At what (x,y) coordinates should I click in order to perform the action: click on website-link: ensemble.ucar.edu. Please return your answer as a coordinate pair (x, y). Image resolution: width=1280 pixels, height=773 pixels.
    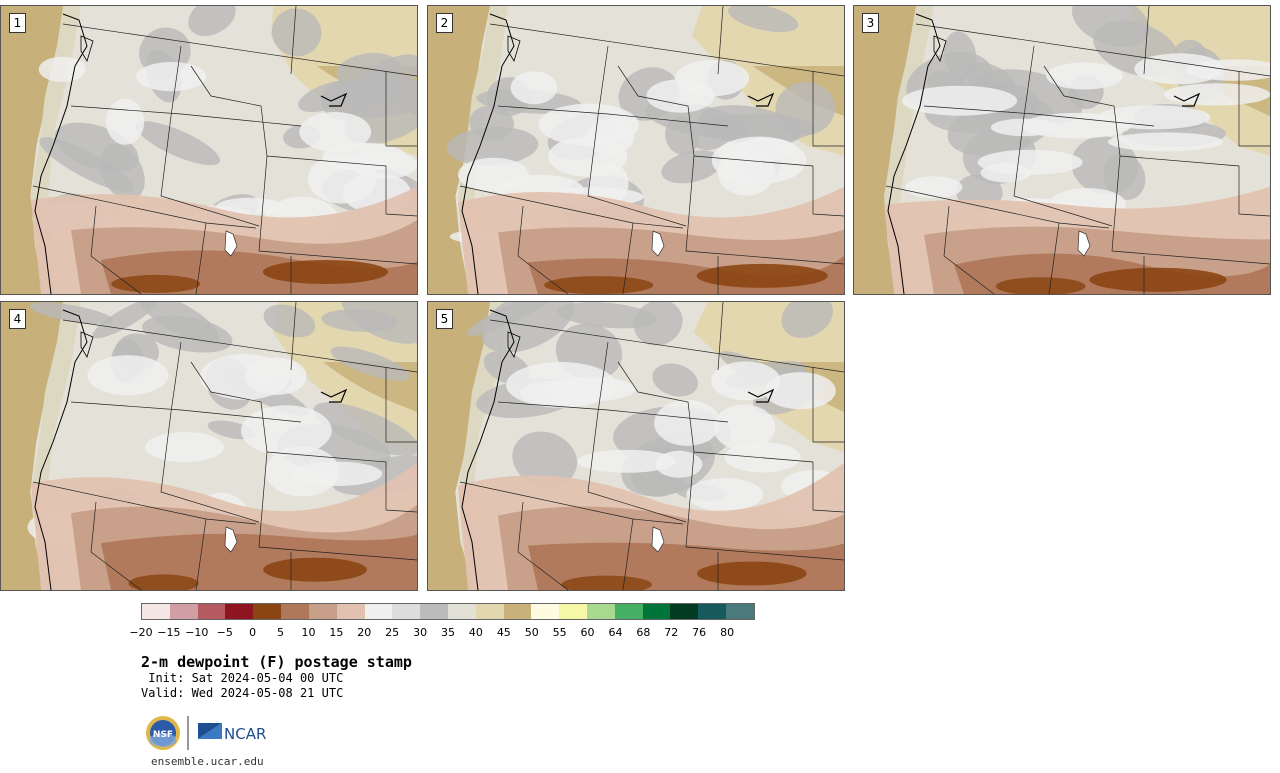
    Looking at the image, I should click on (207, 761).